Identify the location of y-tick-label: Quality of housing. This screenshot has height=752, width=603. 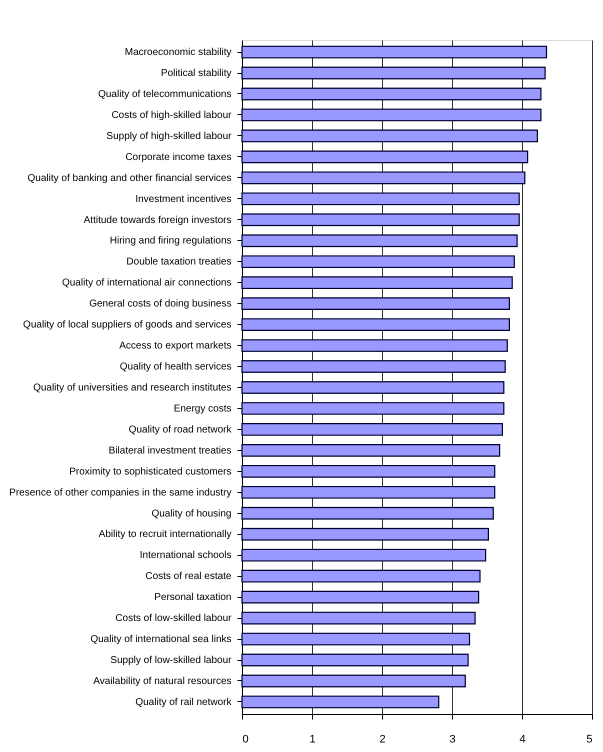
(191, 514).